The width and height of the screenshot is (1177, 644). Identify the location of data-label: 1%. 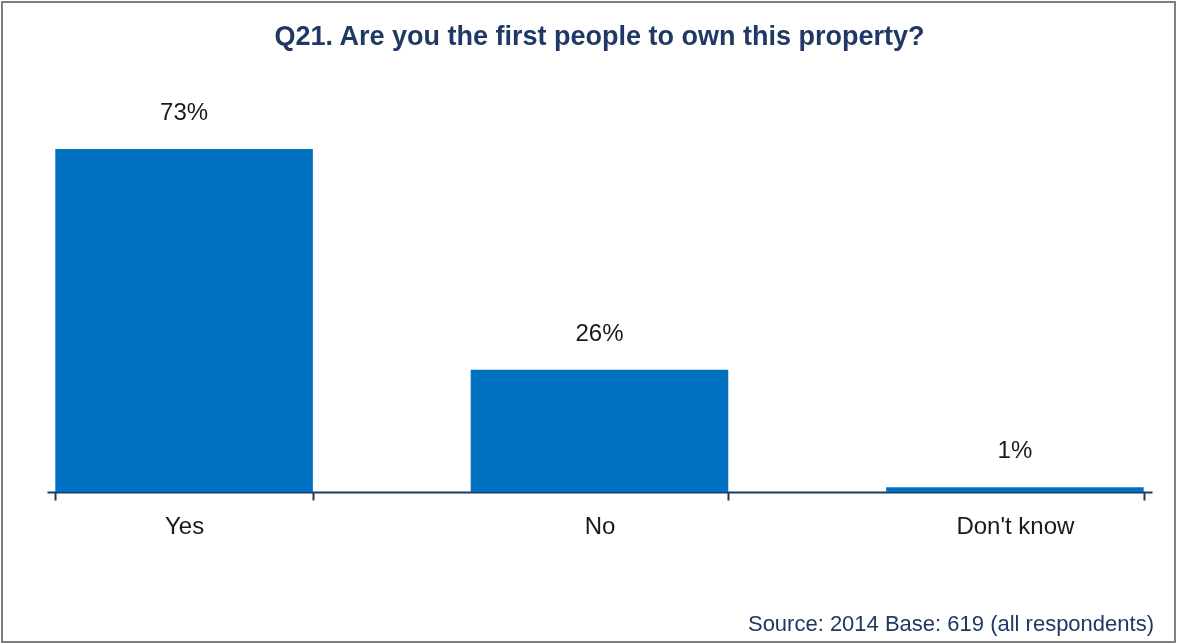
(1015, 450).